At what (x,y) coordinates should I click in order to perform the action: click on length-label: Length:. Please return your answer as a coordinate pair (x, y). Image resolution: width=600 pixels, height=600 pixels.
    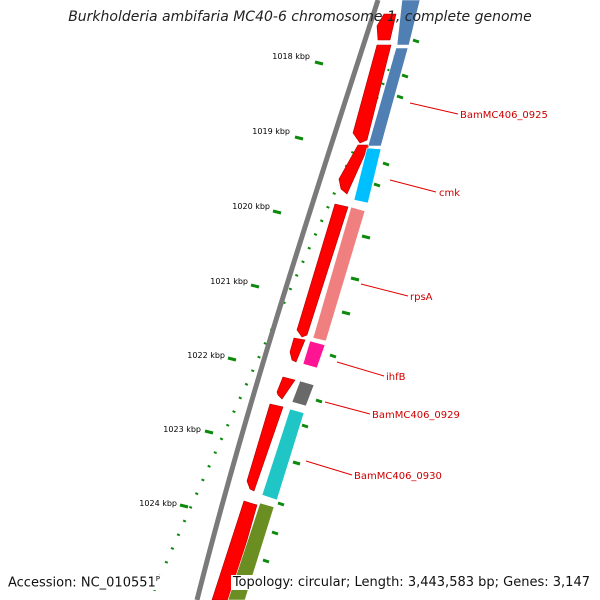
    Looking at the image, I should click on (379, 582).